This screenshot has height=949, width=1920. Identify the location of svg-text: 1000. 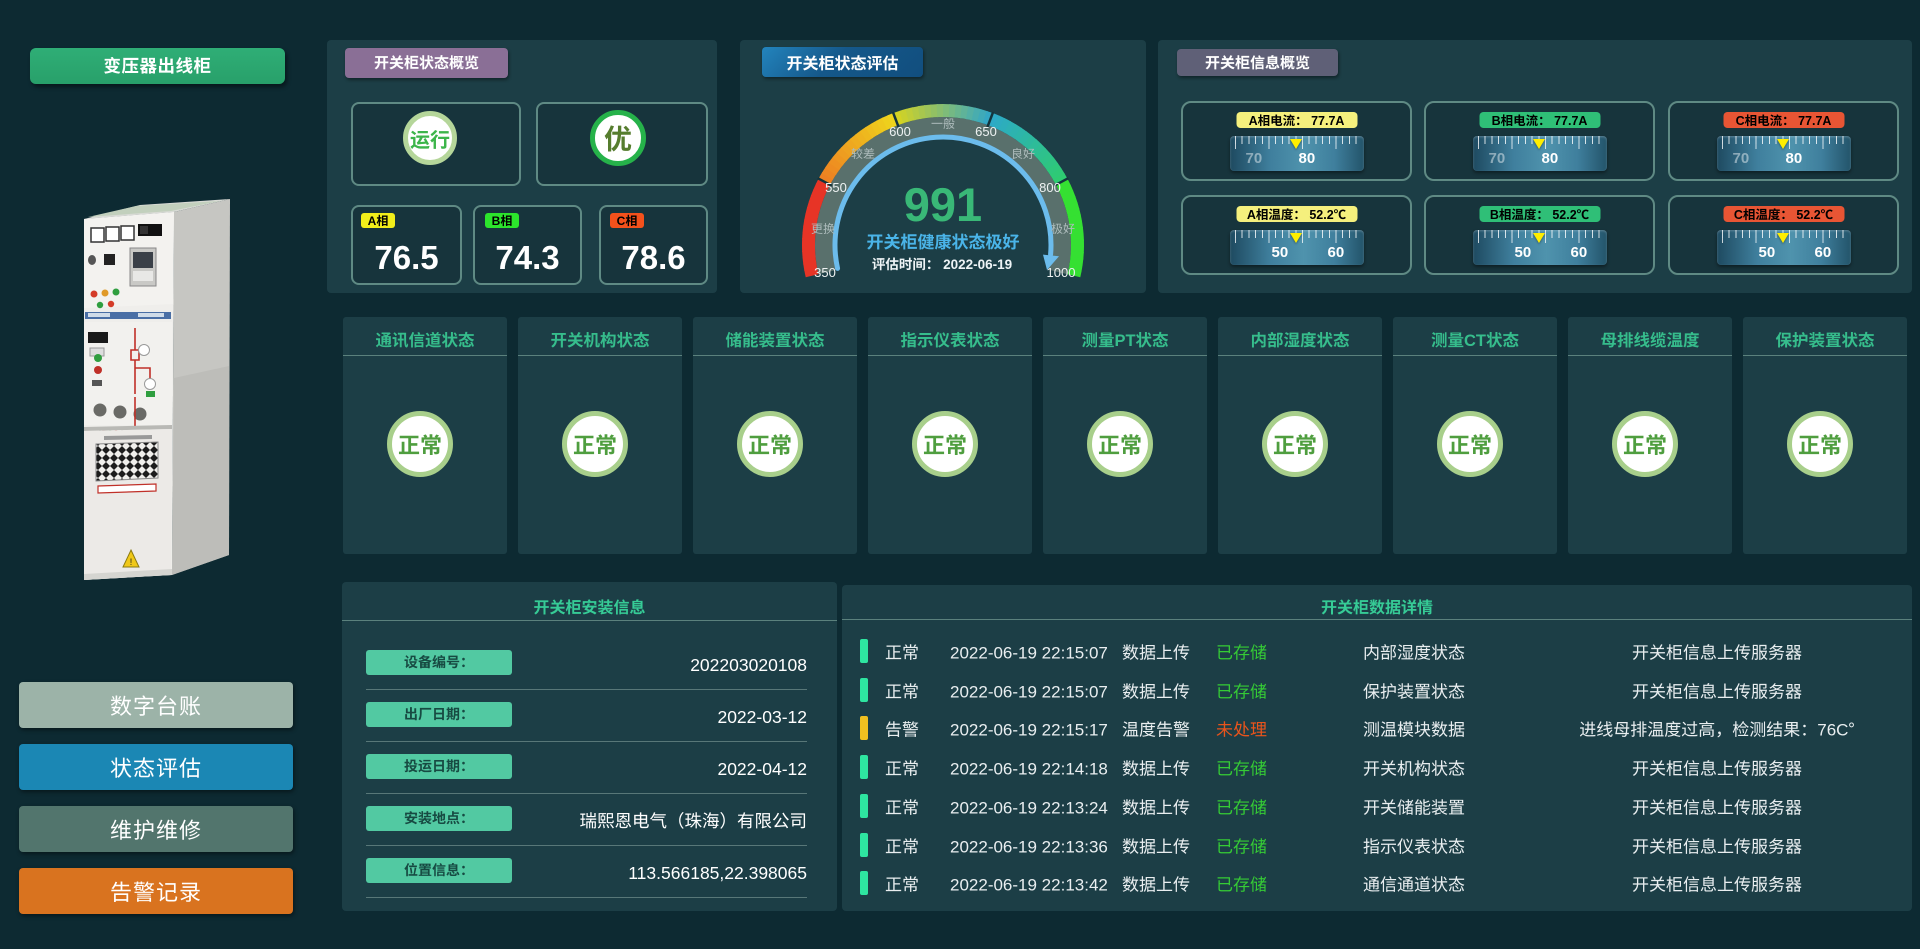
(1061, 271).